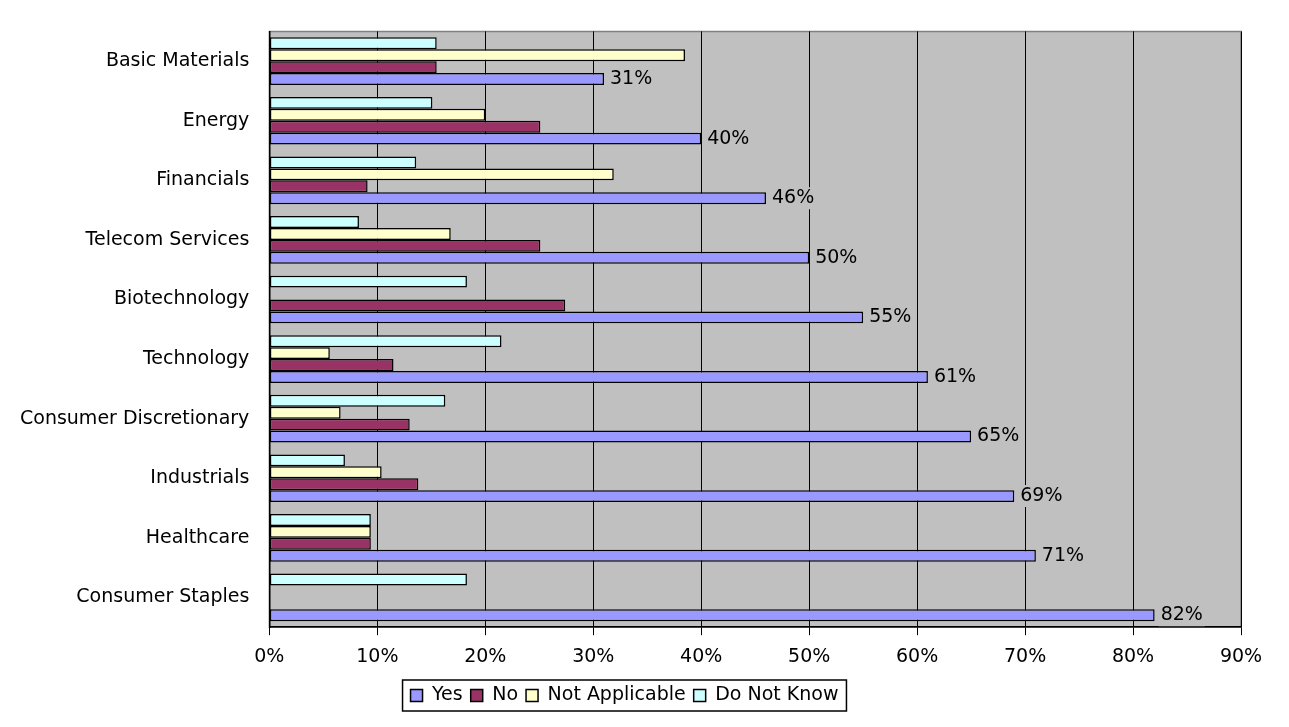 The height and width of the screenshot is (727, 1289). Describe the element at coordinates (616, 693) in the screenshot. I see `legend-label: Not Applicable` at that location.